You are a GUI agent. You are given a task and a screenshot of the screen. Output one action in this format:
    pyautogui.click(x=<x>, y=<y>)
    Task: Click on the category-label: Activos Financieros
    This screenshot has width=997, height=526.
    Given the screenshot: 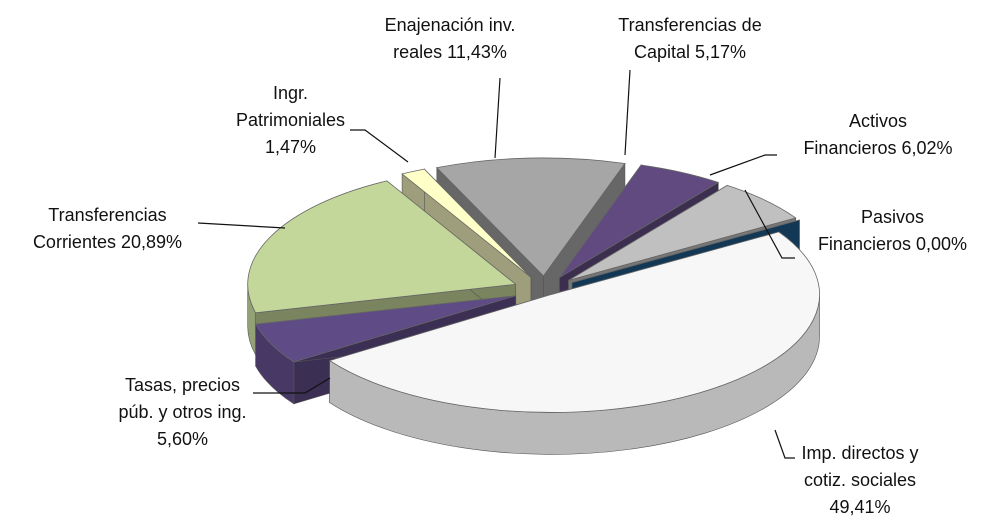 What is the action you would take?
    pyautogui.click(x=855, y=134)
    